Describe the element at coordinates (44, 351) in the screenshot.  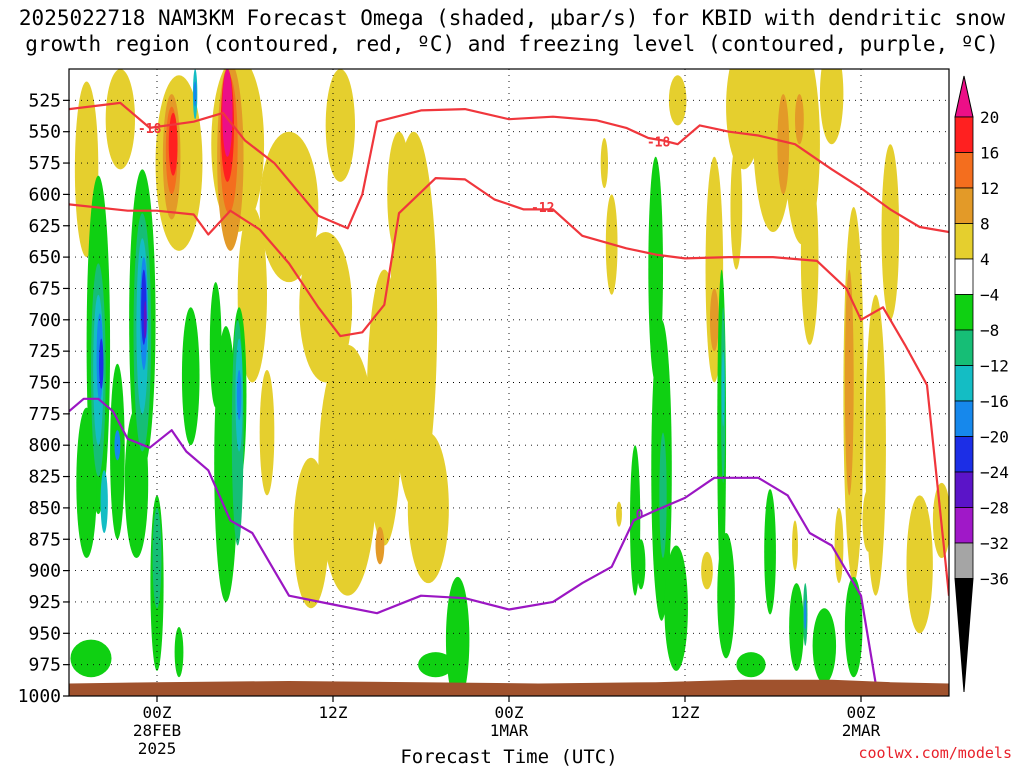
I see `y-tick-label: 725` at that location.